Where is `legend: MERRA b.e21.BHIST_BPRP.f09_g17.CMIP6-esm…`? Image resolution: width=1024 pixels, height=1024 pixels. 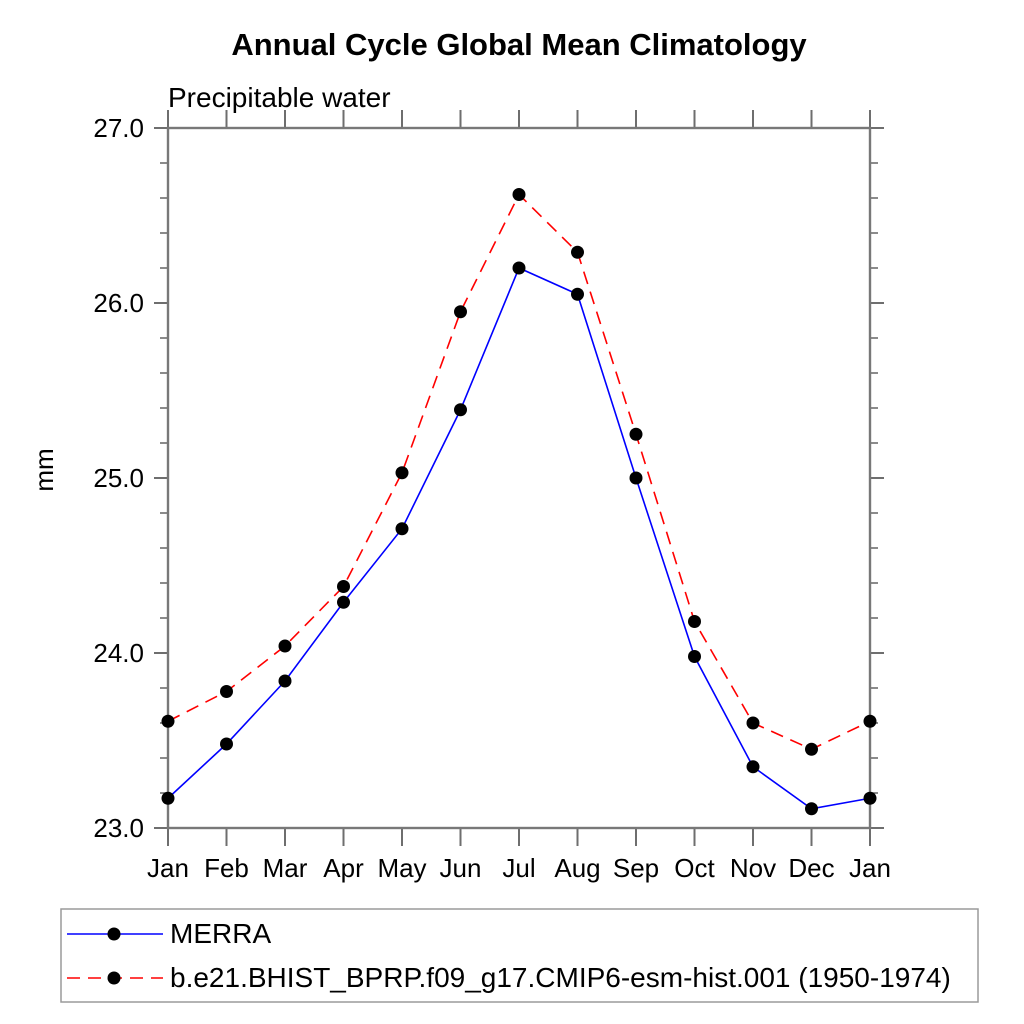
legend: MERRA b.e21.BHIST_BPRP.f09_g17.CMIP6-esm… is located at coordinates (519, 955).